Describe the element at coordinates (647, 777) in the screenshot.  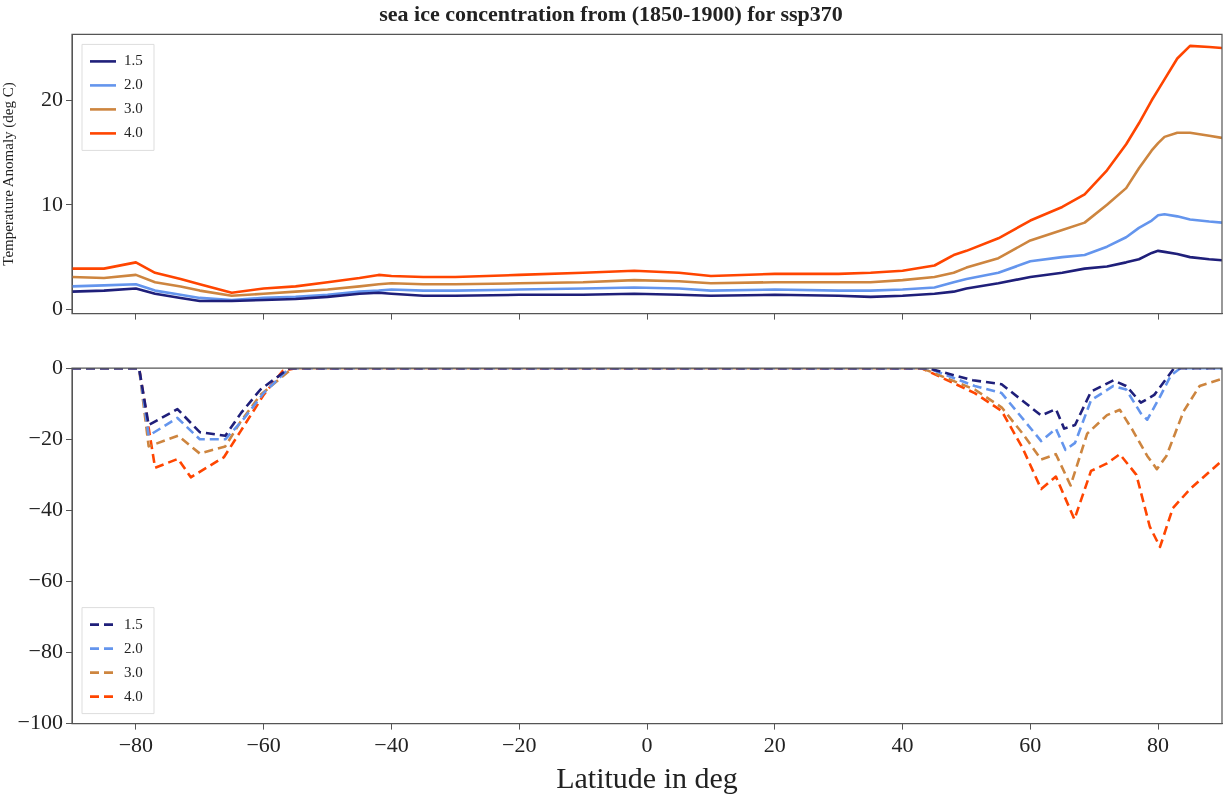
I see `x-axis-title: Latitude in deg` at that location.